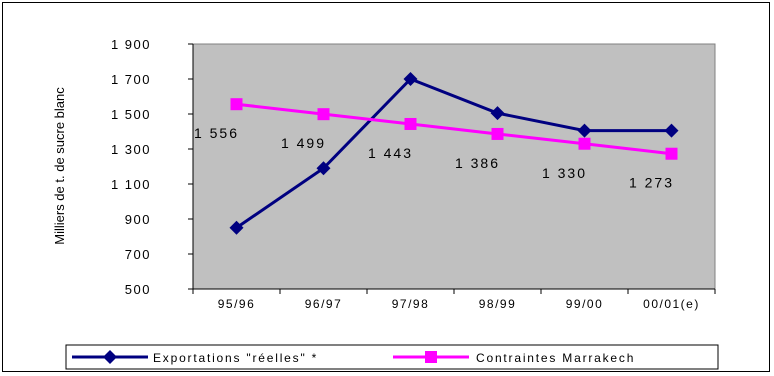  Describe the element at coordinates (138, 219) in the screenshot. I see `y-tick-label: 900` at that location.